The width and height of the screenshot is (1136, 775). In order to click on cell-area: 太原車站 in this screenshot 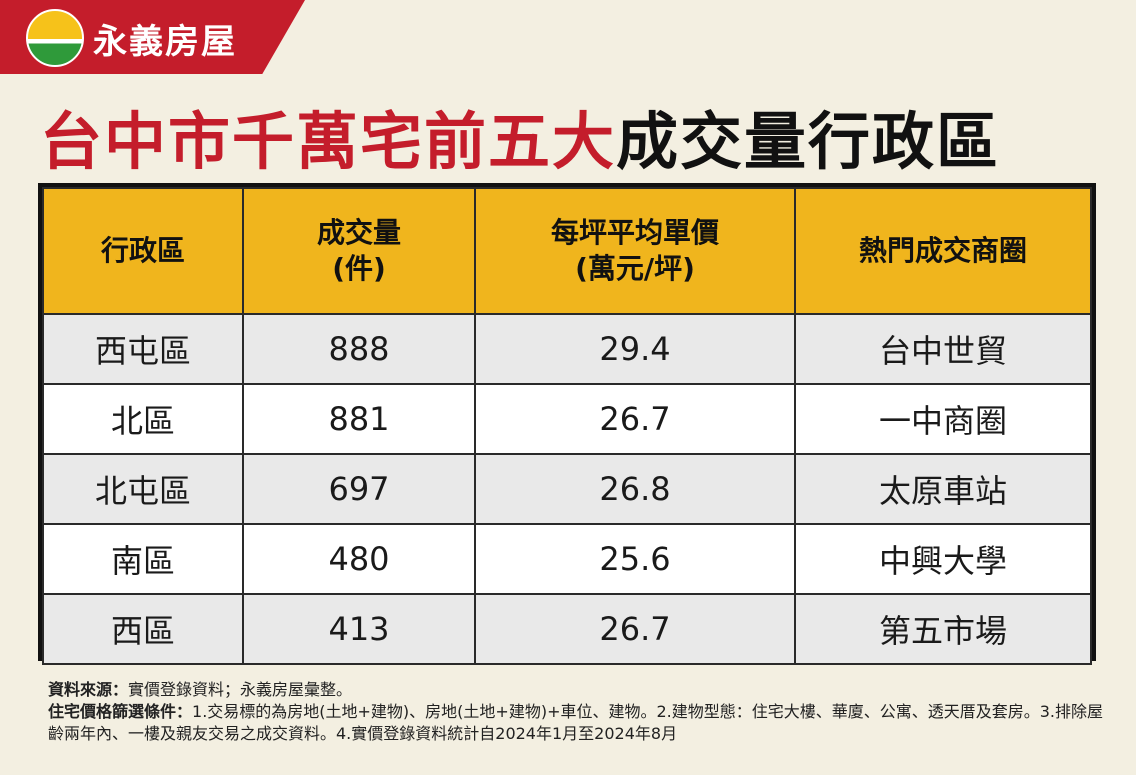, I will do `click(943, 489)`.